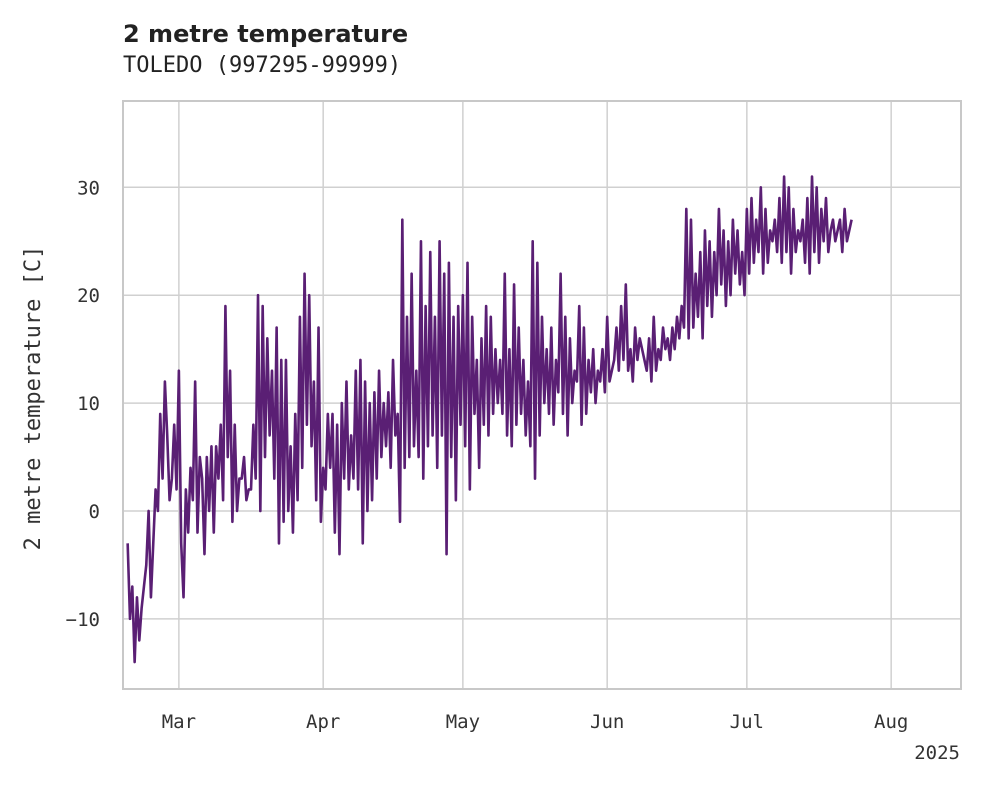 The image size is (981, 785). Describe the element at coordinates (463, 722) in the screenshot. I see `x-tick-label: May` at that location.